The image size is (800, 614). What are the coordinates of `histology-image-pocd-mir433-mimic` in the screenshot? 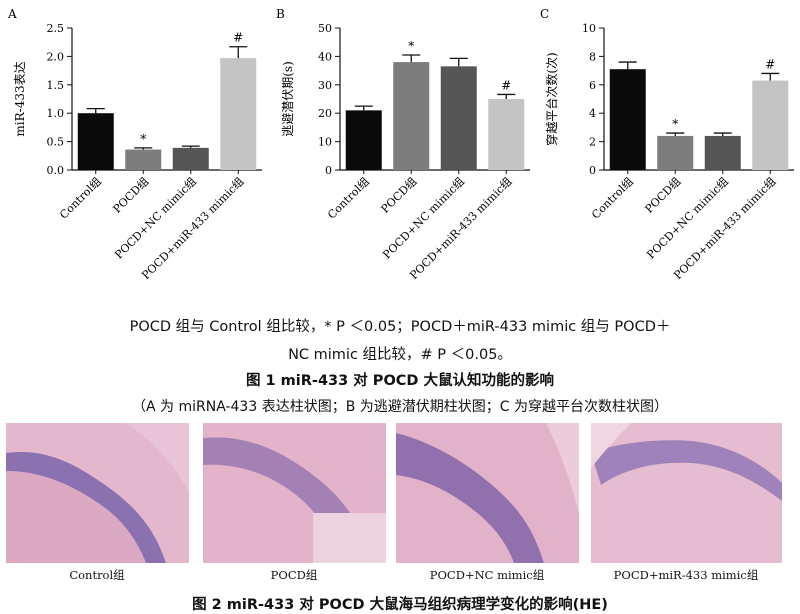 It's located at (686, 493).